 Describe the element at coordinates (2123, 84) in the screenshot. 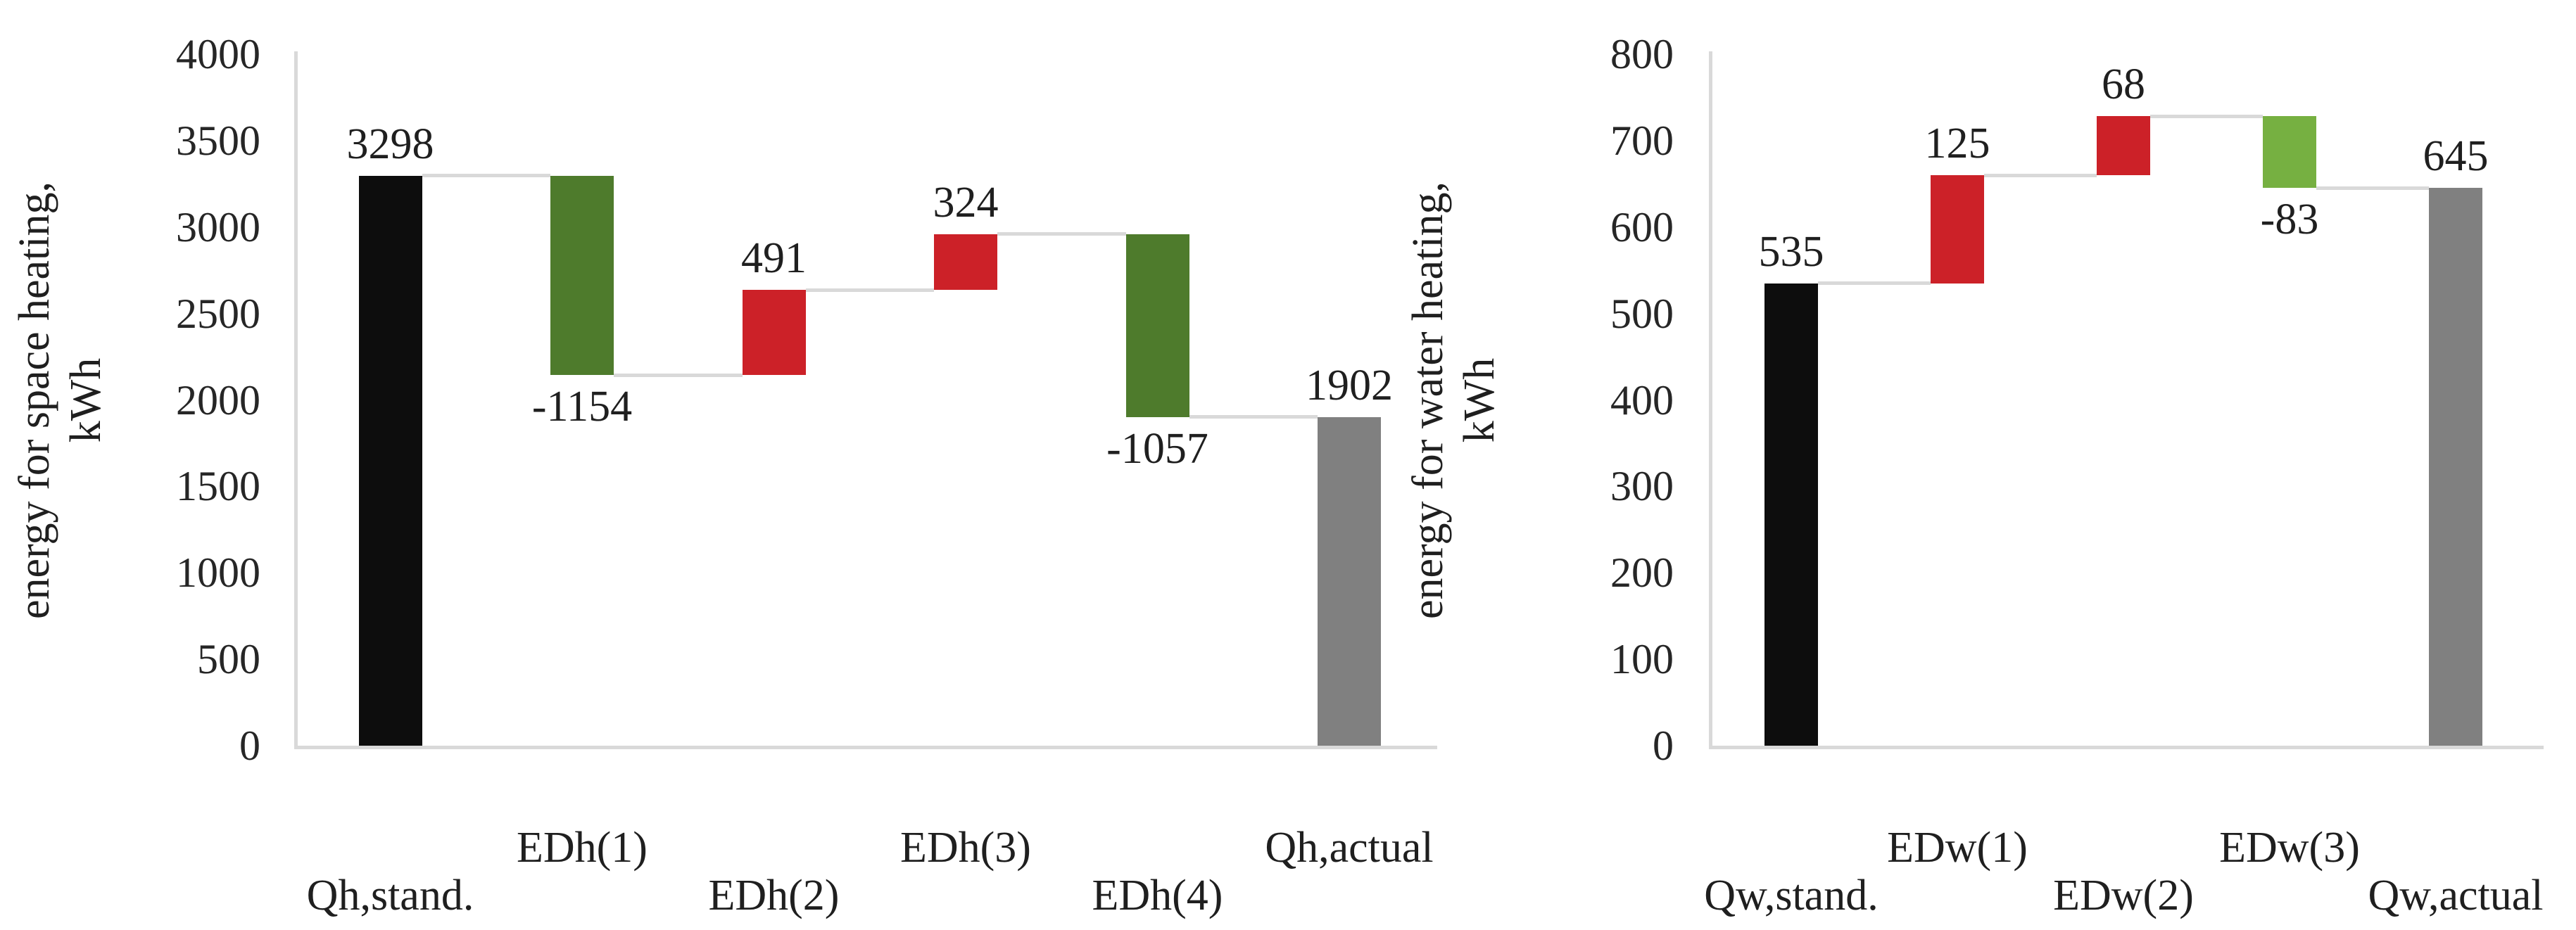

I see `value-label-edw-2: 68` at that location.